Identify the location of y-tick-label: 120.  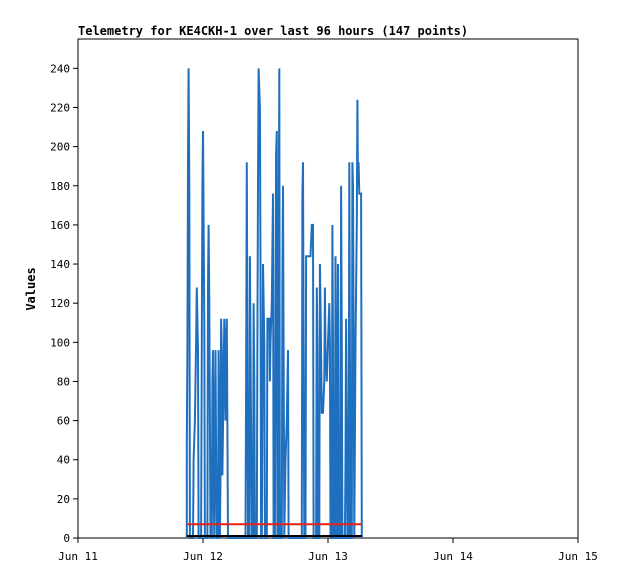
(60, 303).